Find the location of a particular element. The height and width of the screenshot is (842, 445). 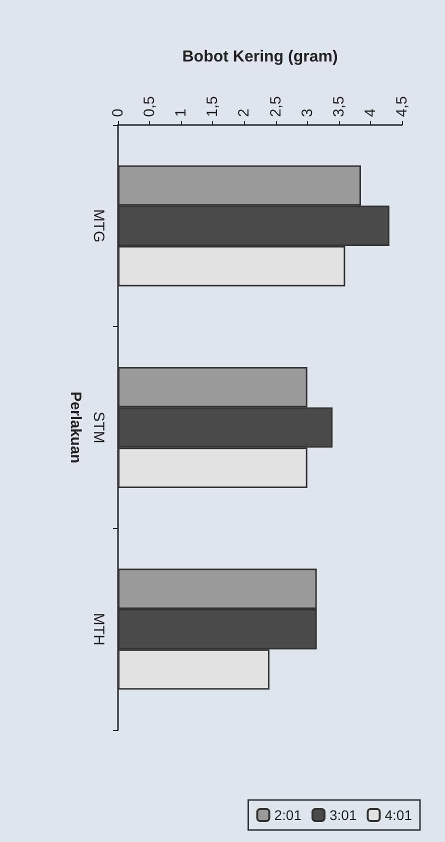

x-tick-label: 4 is located at coordinates (370, 112).